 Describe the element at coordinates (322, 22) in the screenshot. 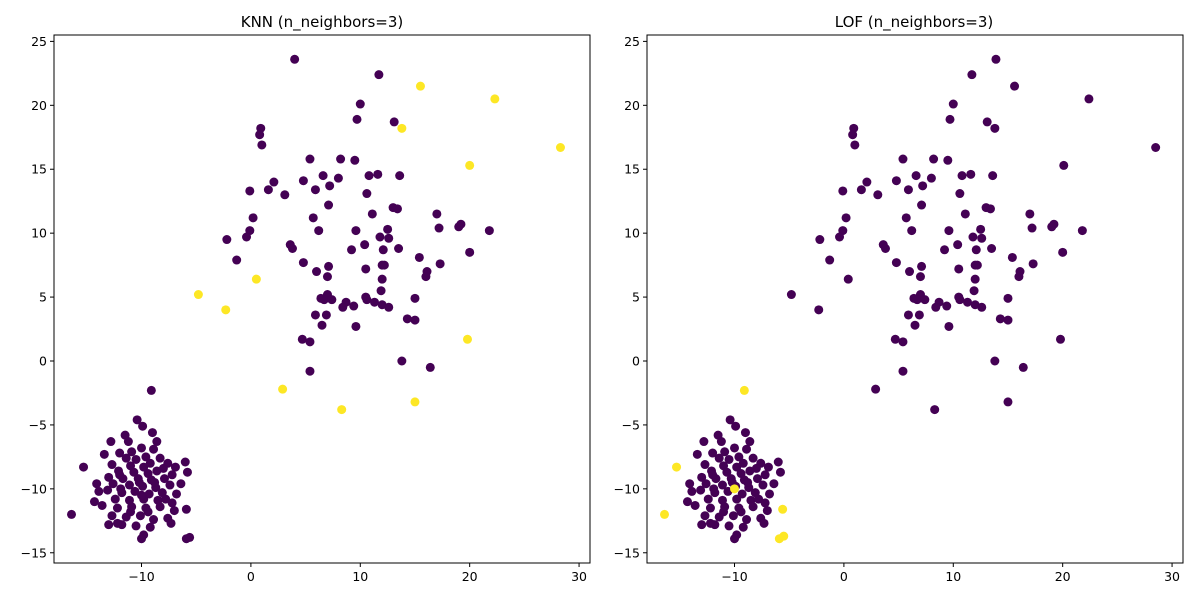

I see `chart-title: KNN (n_neighbors=3)` at that location.